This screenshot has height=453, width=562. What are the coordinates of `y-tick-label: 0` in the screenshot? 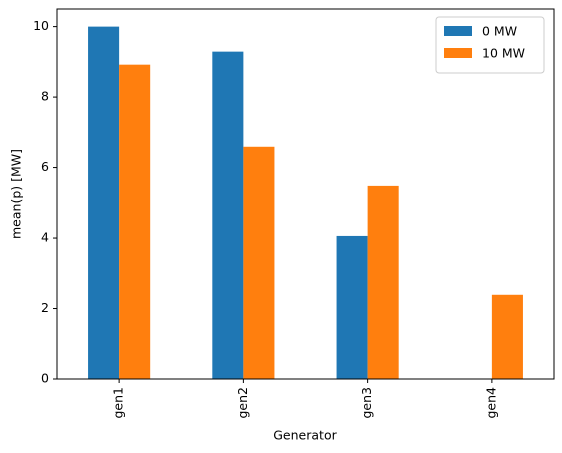 It's located at (45, 378).